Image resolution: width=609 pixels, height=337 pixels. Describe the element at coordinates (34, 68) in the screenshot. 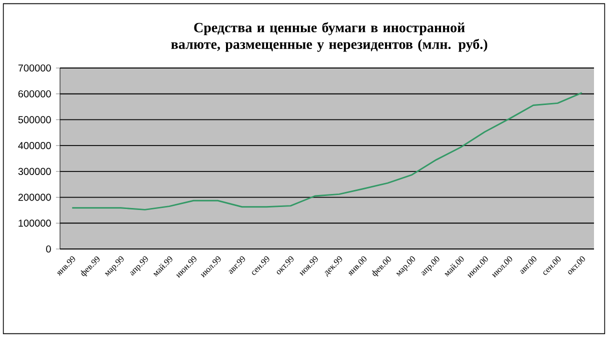

I see `y-tick-label: 700000` at that location.